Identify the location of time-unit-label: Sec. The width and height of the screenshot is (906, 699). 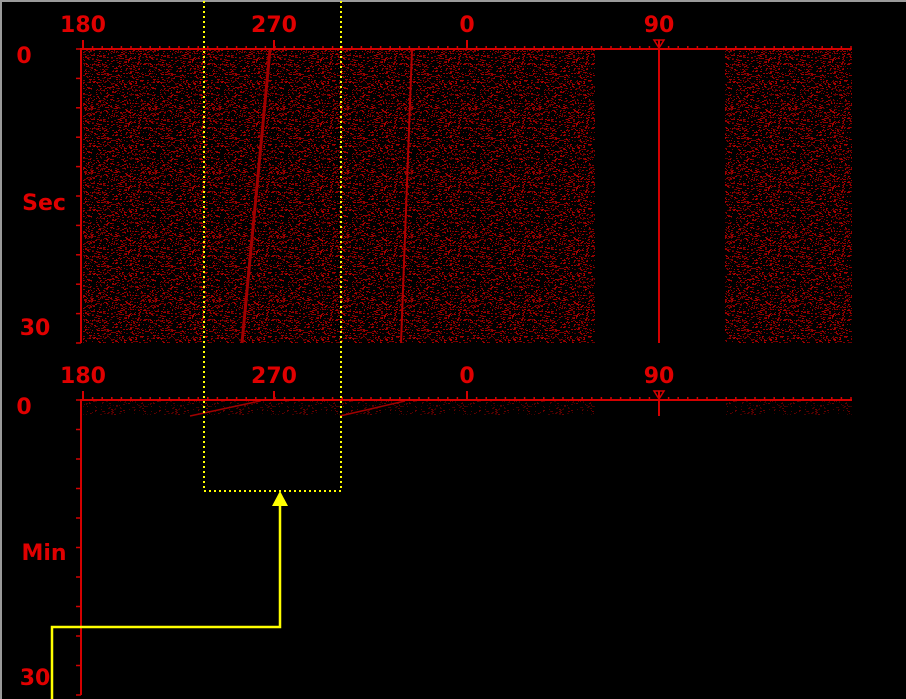
(44, 203).